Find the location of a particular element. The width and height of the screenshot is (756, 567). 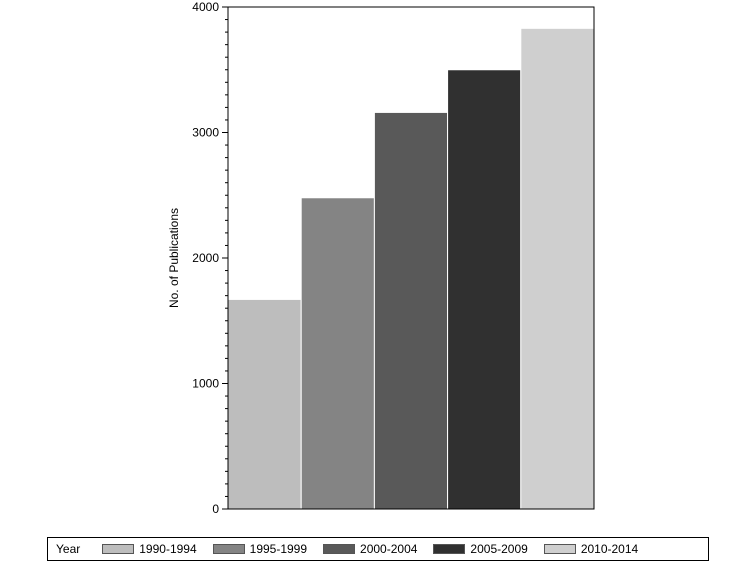

legend-label: 1990-1994 is located at coordinates (168, 549).